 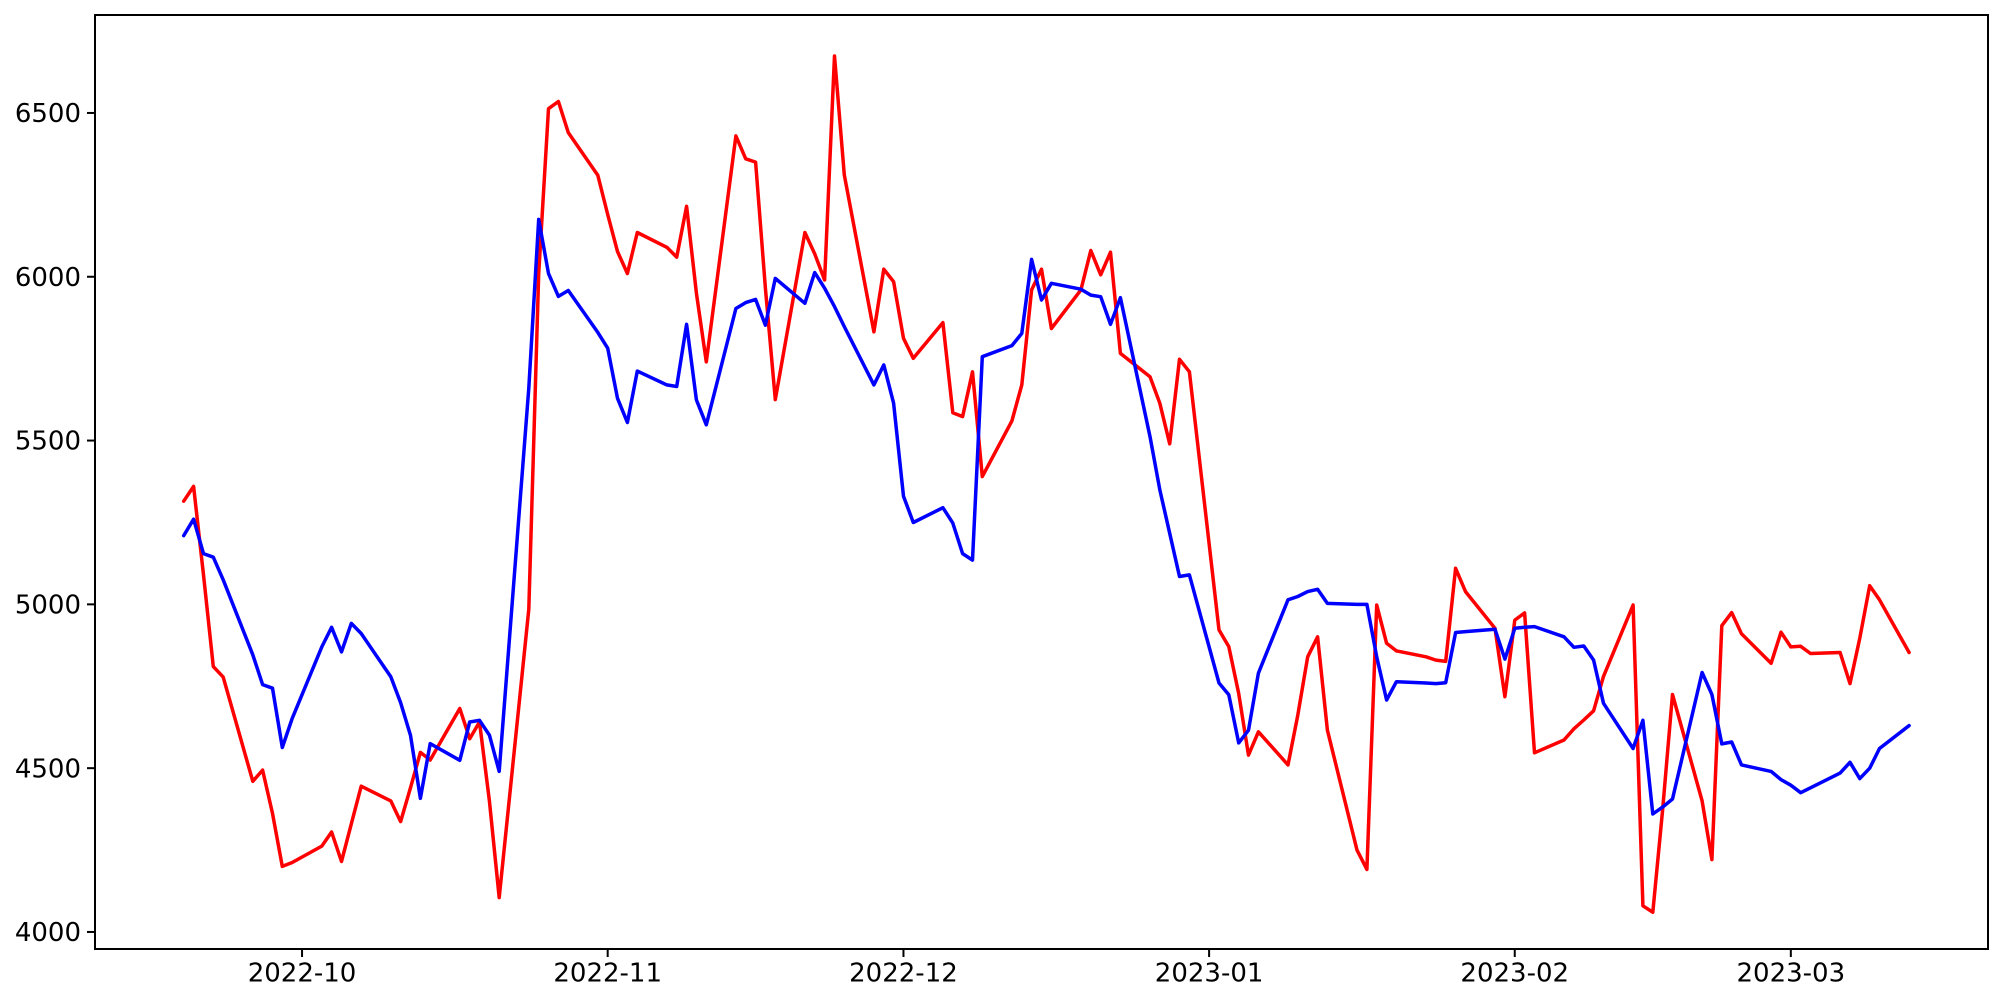 I want to click on y-tick-label: 4500, so click(x=48, y=769).